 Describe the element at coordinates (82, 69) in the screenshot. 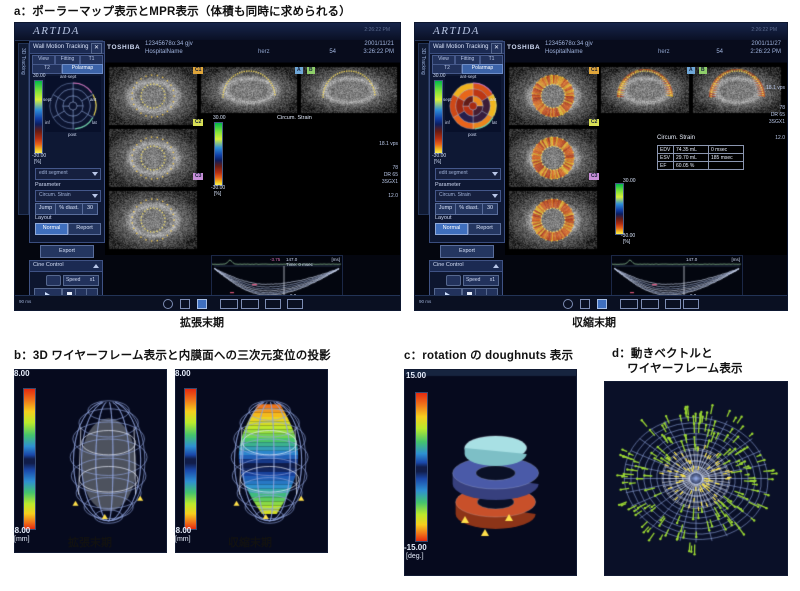

I see `tab-polarmap: Polarmap` at that location.